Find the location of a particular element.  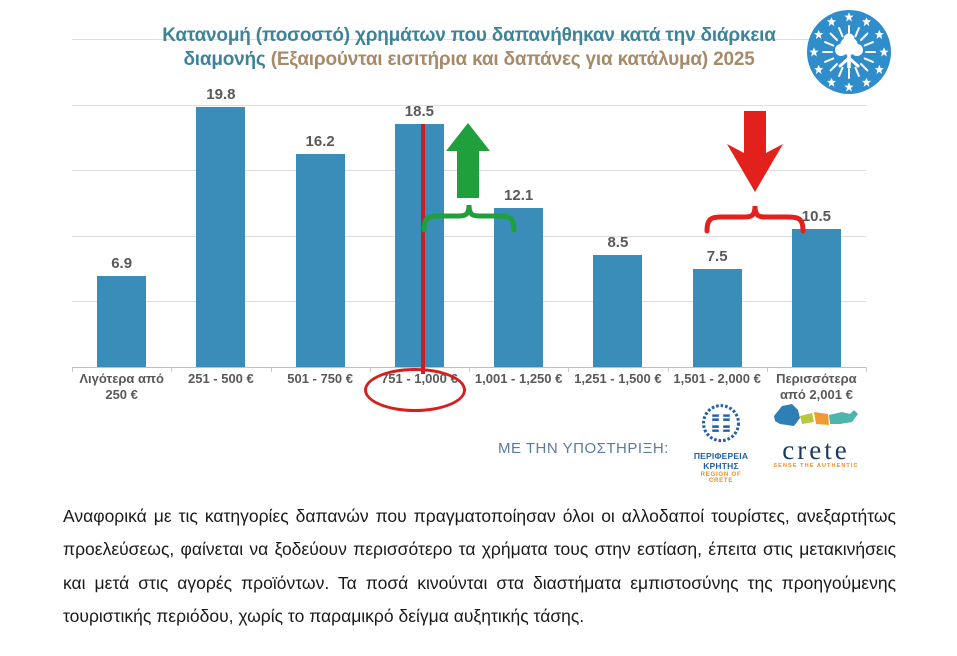

x-axis-label: 1,001 - 1,250 € is located at coordinates (518, 378).